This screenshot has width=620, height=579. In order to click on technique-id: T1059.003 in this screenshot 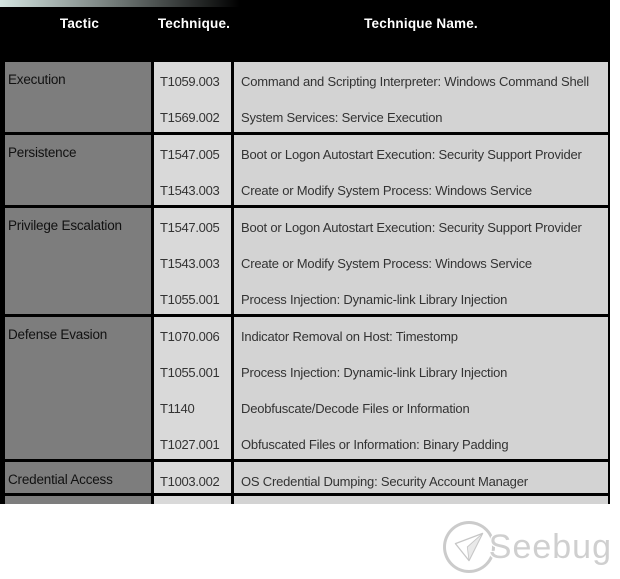, I will do `click(190, 81)`.